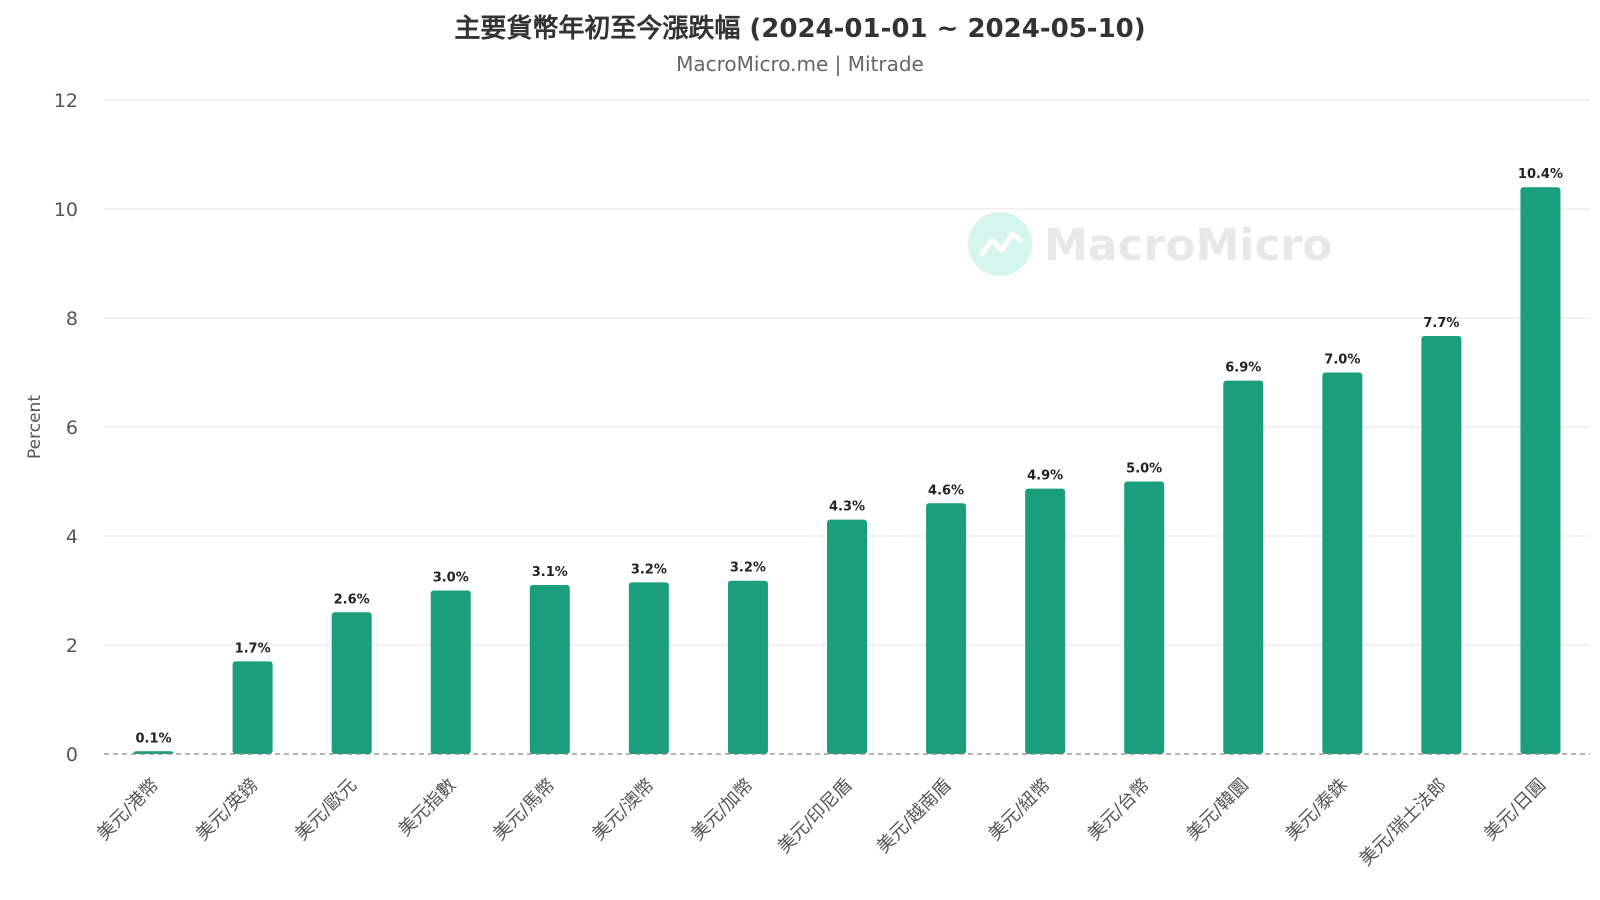 The height and width of the screenshot is (900, 1600). What do you see at coordinates (914, 816) in the screenshot?
I see `x-tick-label: 美元/越南盾` at bounding box center [914, 816].